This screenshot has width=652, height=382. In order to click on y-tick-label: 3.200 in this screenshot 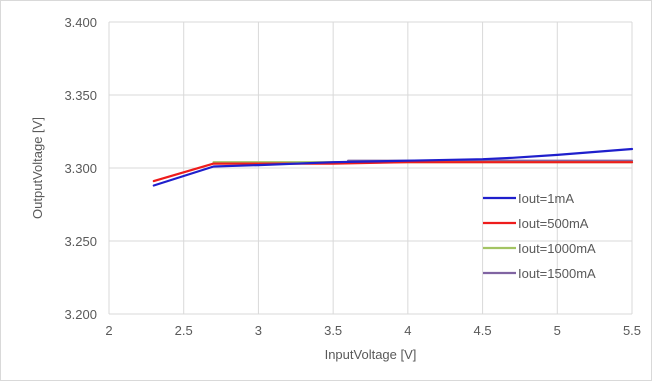, I will do `click(80, 314)`.